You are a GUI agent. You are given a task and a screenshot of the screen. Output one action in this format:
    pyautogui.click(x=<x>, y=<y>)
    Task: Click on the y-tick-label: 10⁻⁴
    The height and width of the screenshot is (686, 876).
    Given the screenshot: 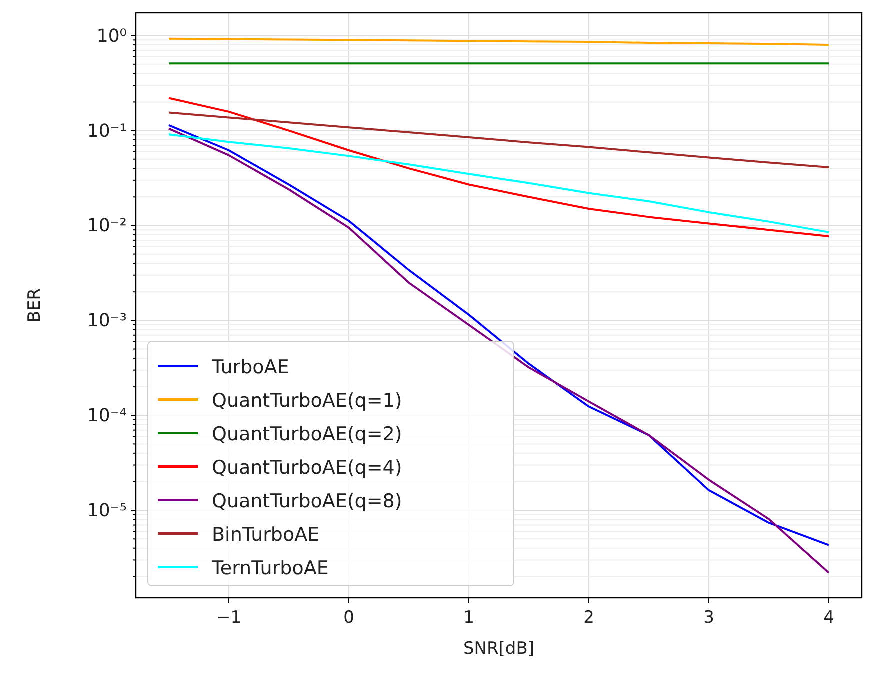 What is the action you would take?
    pyautogui.click(x=107, y=416)
    